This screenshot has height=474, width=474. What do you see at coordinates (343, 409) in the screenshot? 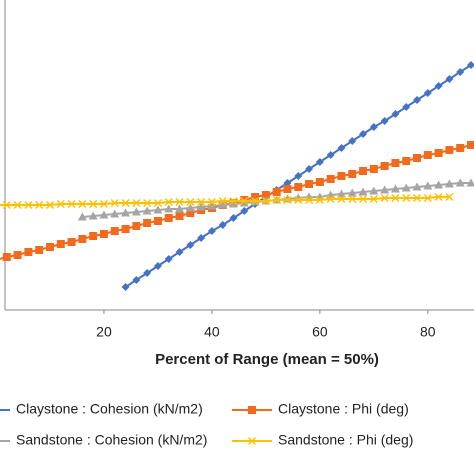
I see `legend-label: Claystone : Phi (deg)` at bounding box center [343, 409].